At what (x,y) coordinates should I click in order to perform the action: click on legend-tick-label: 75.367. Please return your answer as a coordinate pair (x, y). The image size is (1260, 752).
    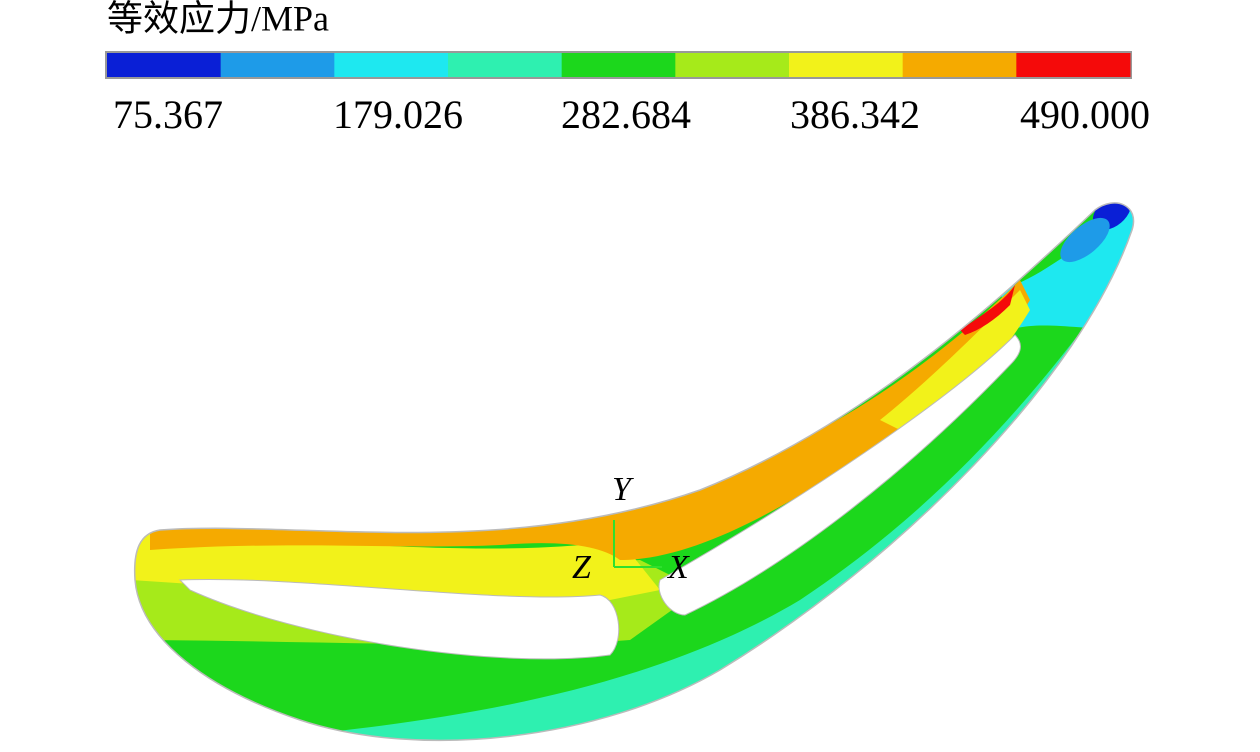
    Looking at the image, I should click on (168, 114).